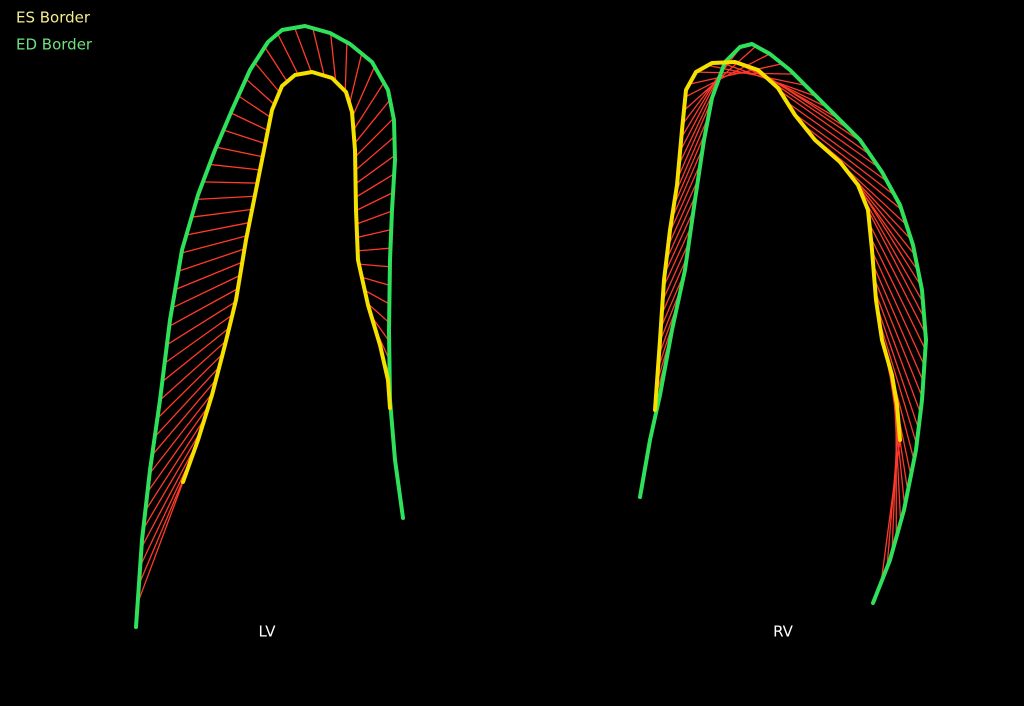 The width and height of the screenshot is (1024, 706). Describe the element at coordinates (53, 18) in the screenshot. I see `legend-es-border: ES Border` at that location.